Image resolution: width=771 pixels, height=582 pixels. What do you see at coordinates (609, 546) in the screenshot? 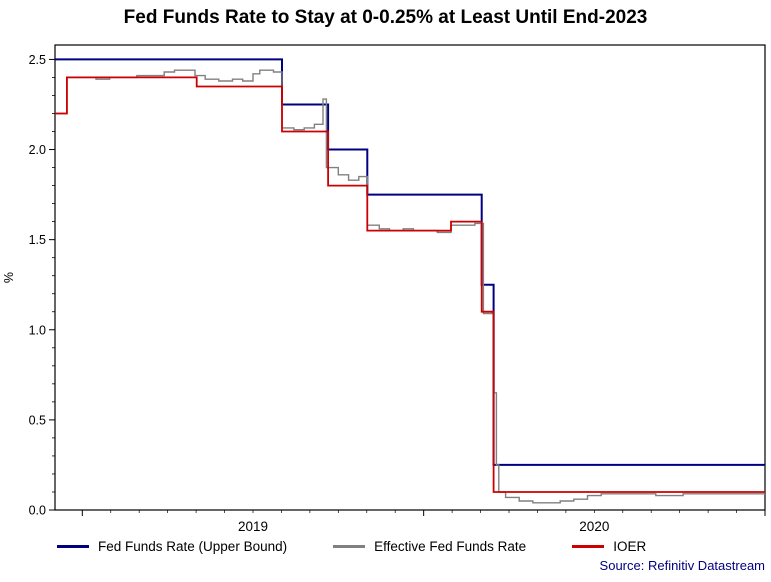
I see `legend-item-ioer: IOER` at bounding box center [609, 546].